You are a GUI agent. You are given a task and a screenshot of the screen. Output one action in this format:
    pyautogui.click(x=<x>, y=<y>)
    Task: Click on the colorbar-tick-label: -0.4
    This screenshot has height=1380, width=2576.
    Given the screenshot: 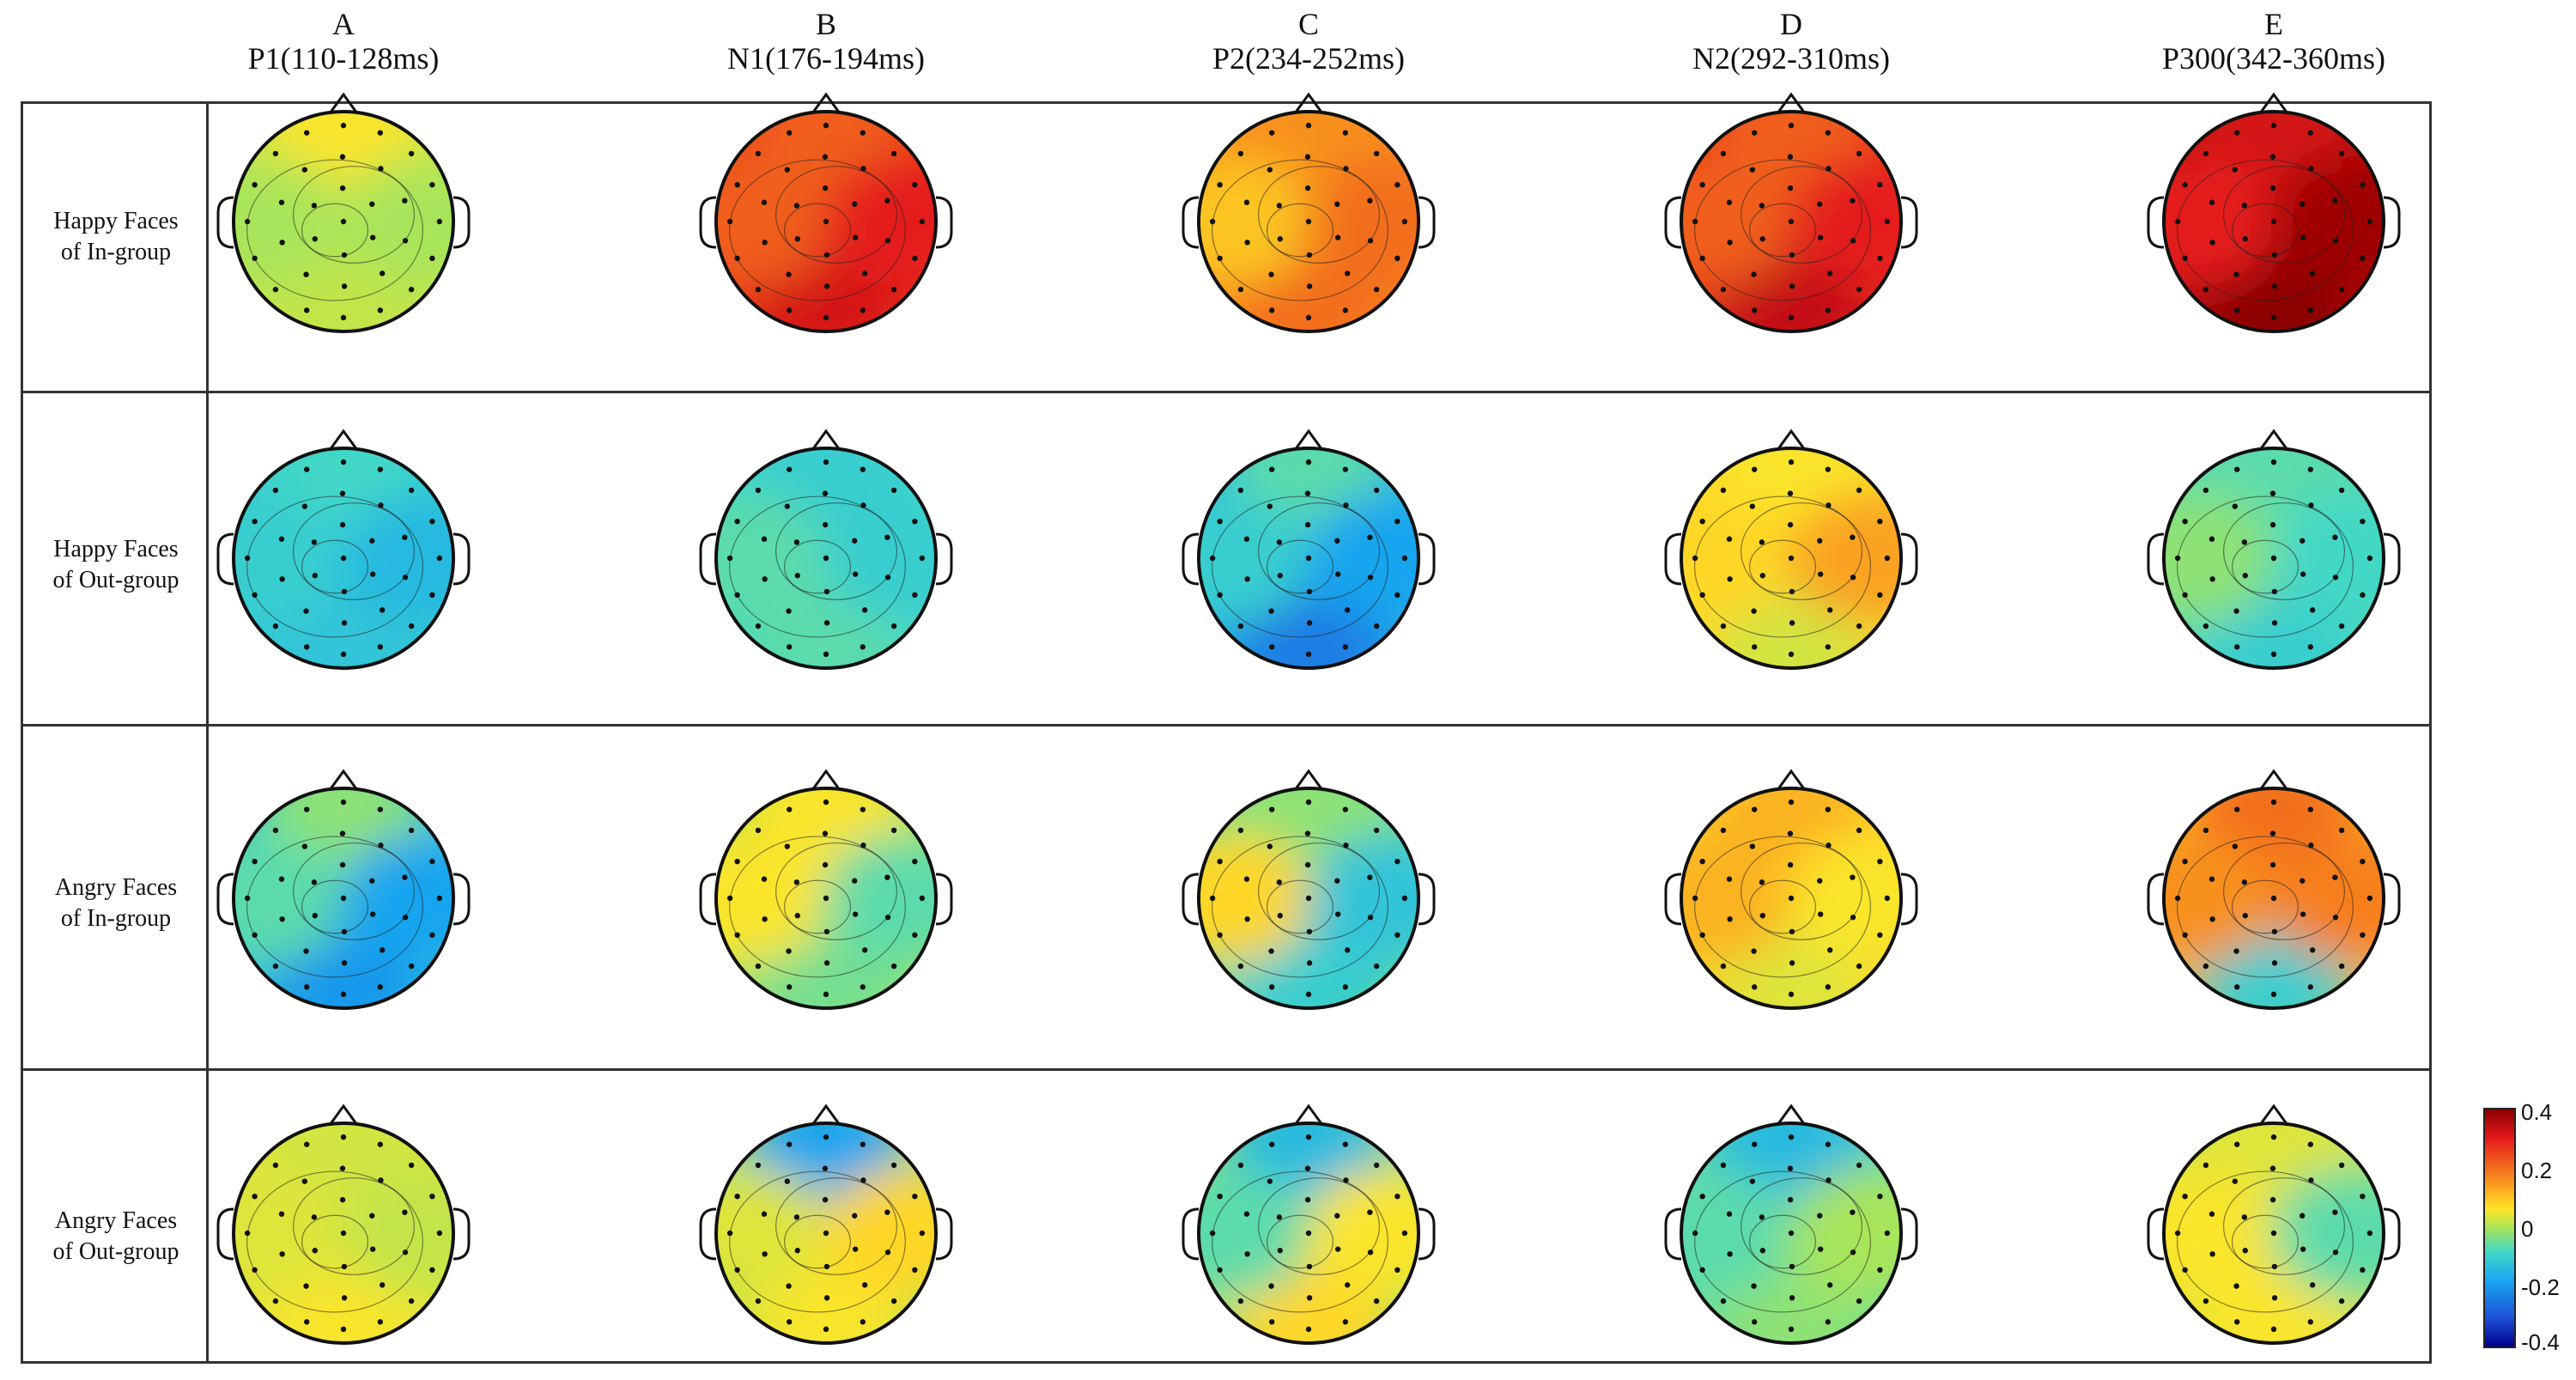 What is the action you would take?
    pyautogui.click(x=2540, y=1342)
    